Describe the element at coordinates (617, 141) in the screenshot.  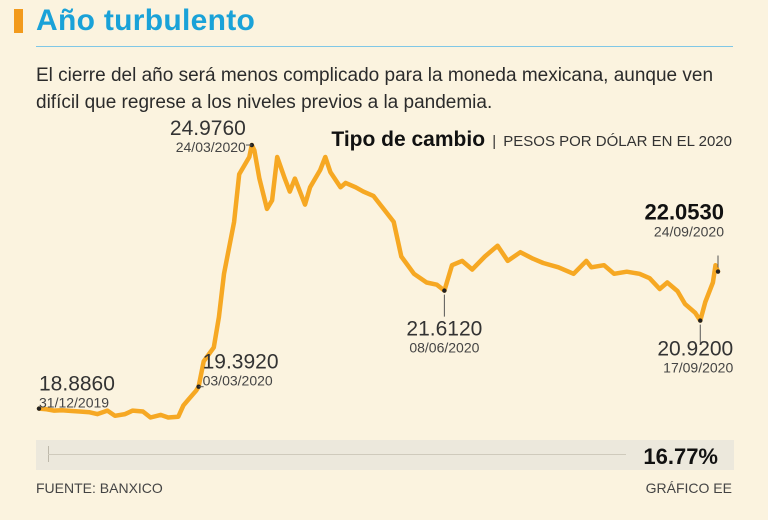
I see `chart-unit-label: PESOS POR DÓLAR EN EL 2020` at that location.